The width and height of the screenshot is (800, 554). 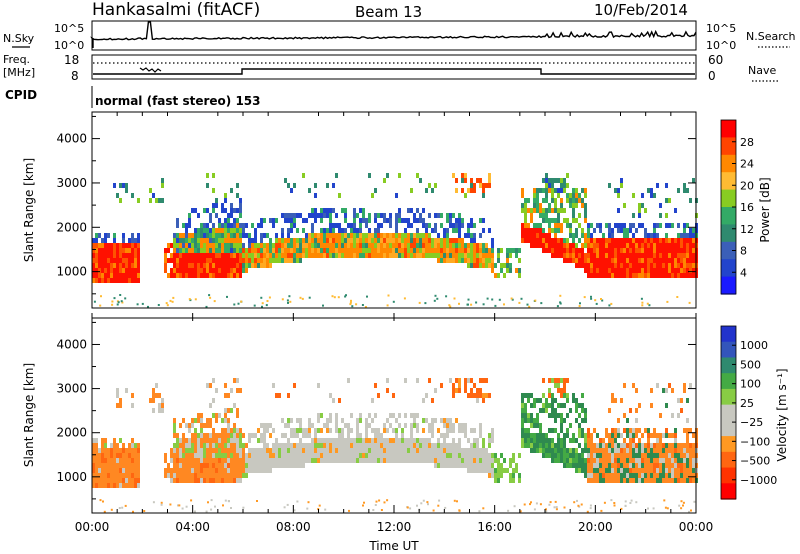 I want to click on power-ytick-label-0: 4000, so click(x=71, y=139).